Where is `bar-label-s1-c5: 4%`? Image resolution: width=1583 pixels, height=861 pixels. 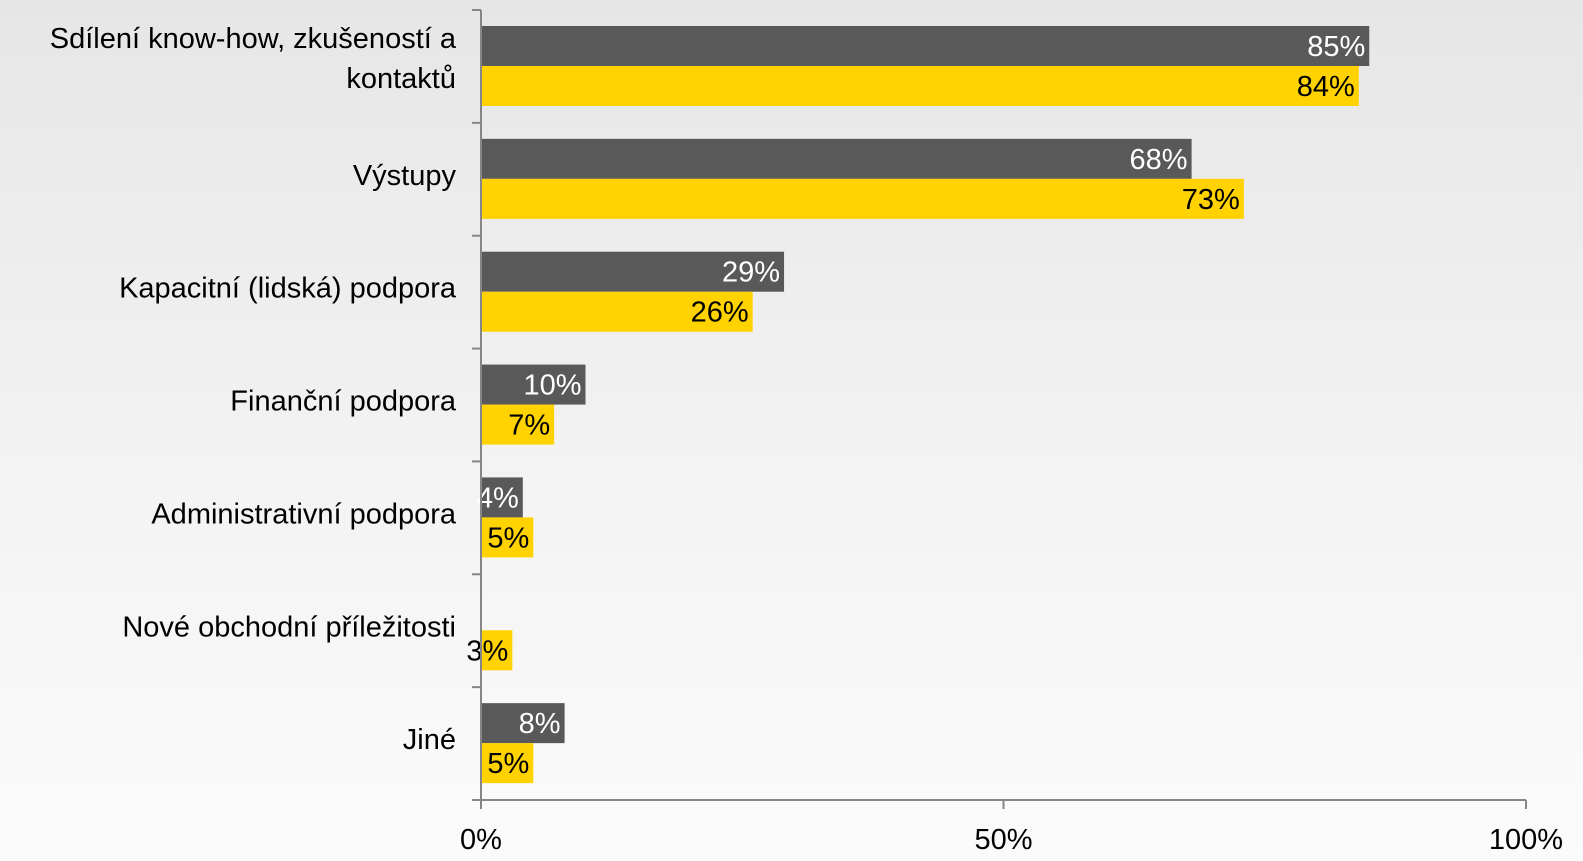 bar-label-s1-c5: 4% is located at coordinates (498, 498).